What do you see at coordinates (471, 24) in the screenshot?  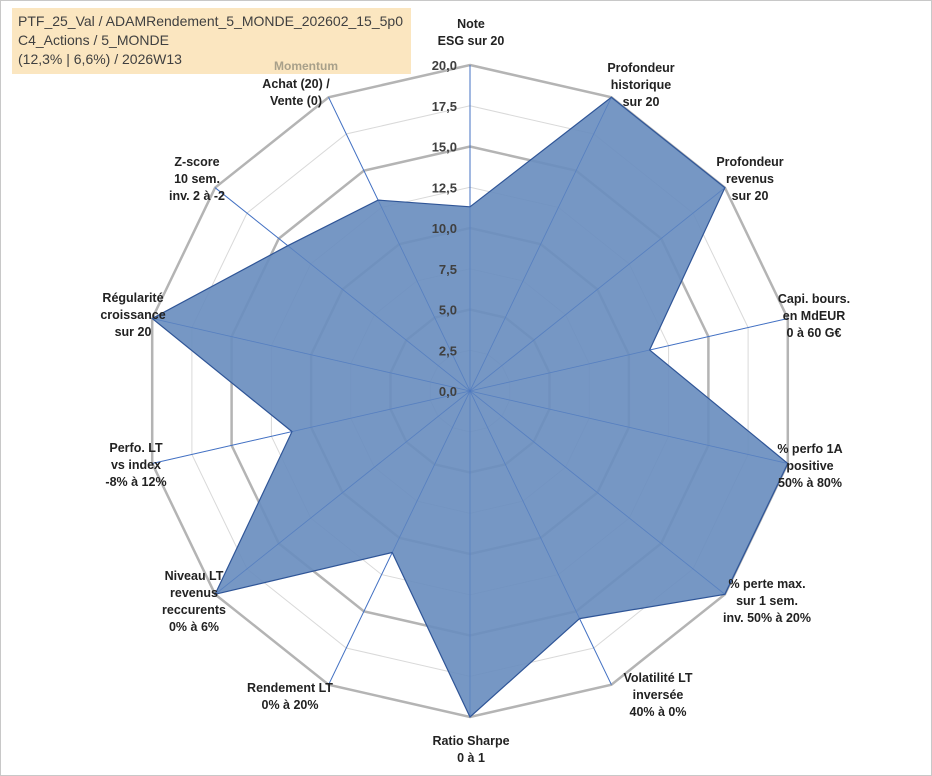 I see `axis-label-line: Note` at bounding box center [471, 24].